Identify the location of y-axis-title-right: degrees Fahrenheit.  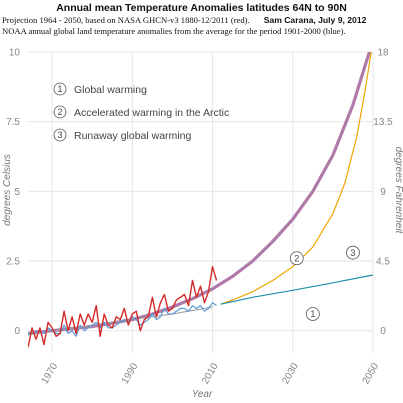
(398, 191).